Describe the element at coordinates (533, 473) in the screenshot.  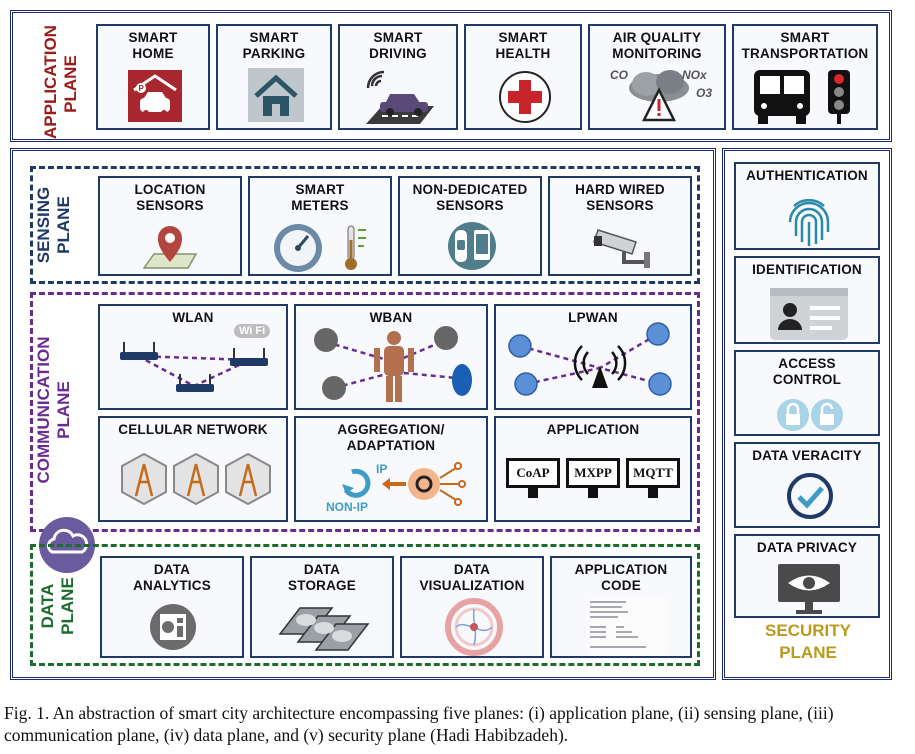
I see `protocol-coap: CoAP` at that location.